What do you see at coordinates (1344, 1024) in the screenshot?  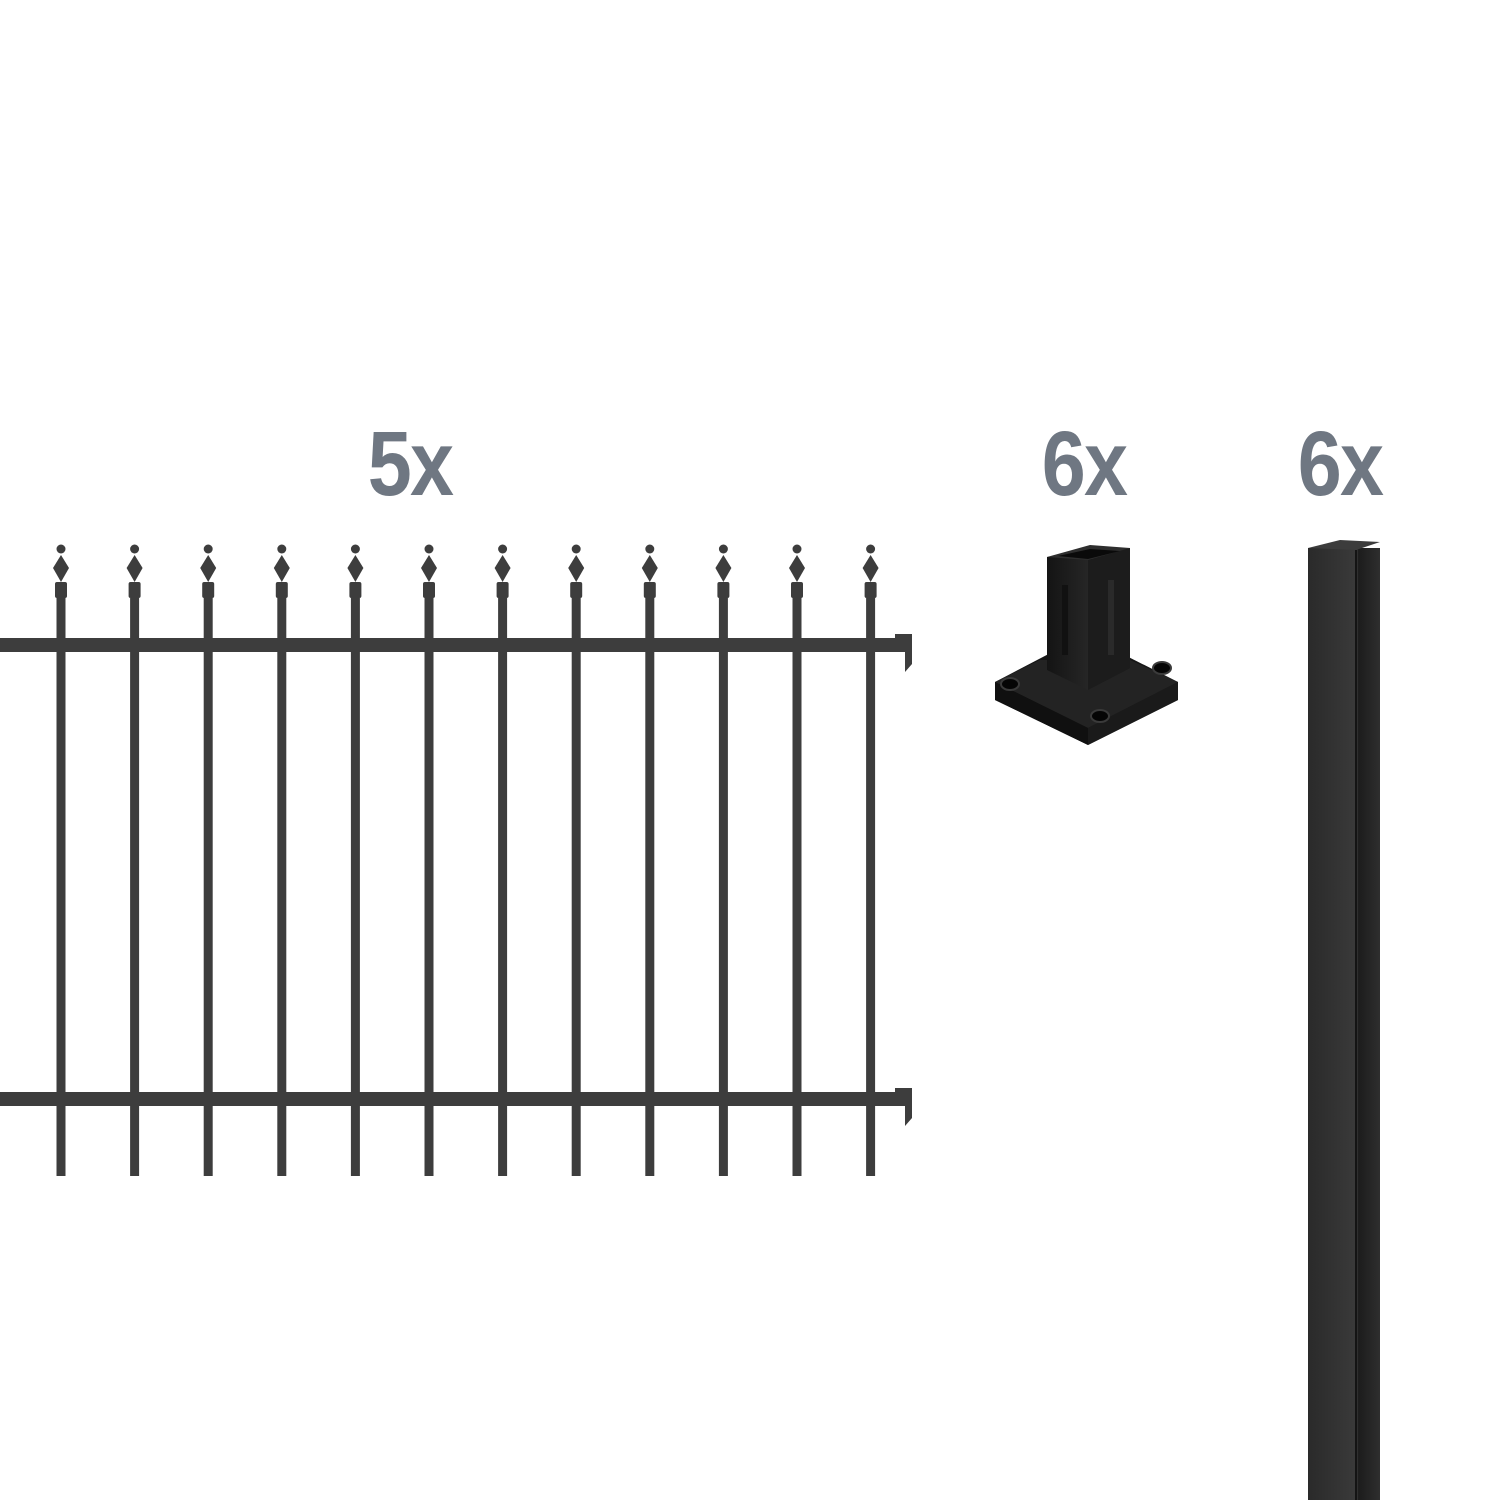 I see `post-body` at bounding box center [1344, 1024].